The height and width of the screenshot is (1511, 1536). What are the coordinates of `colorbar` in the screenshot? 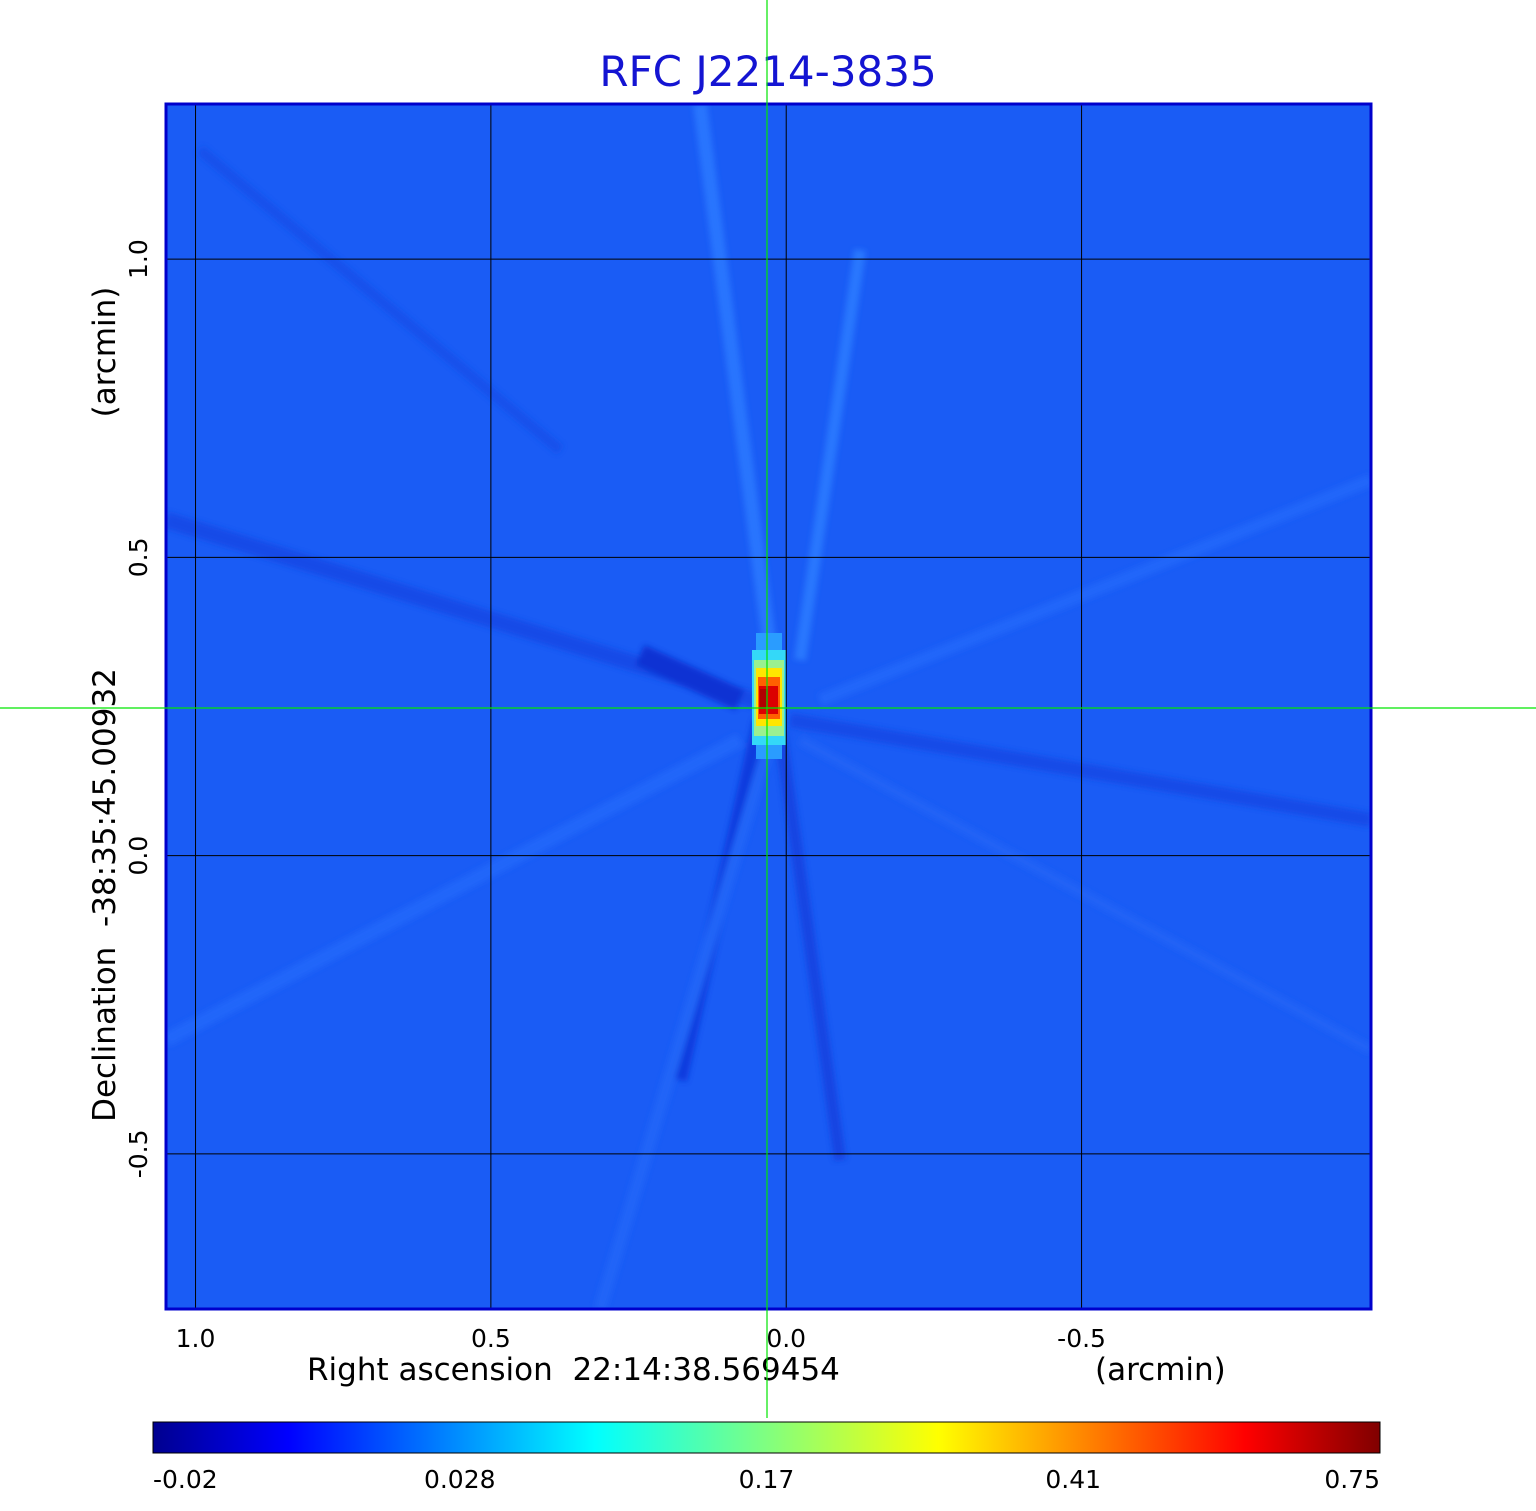 It's located at (766, 1437).